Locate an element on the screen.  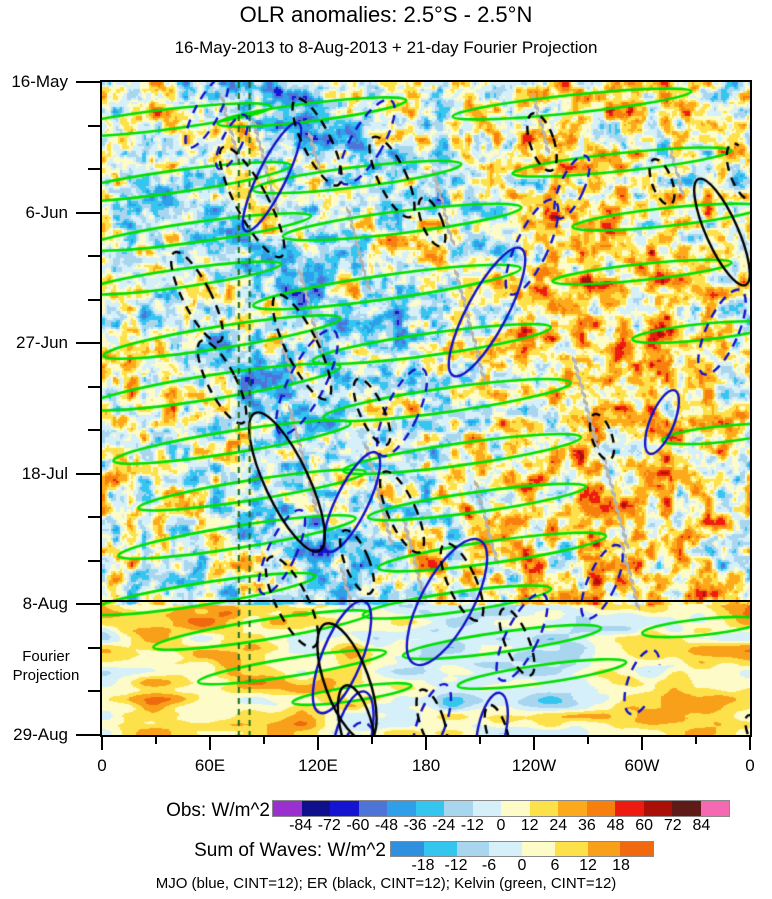
colorbar-obs-tick-9: 24 is located at coordinates (558, 825).